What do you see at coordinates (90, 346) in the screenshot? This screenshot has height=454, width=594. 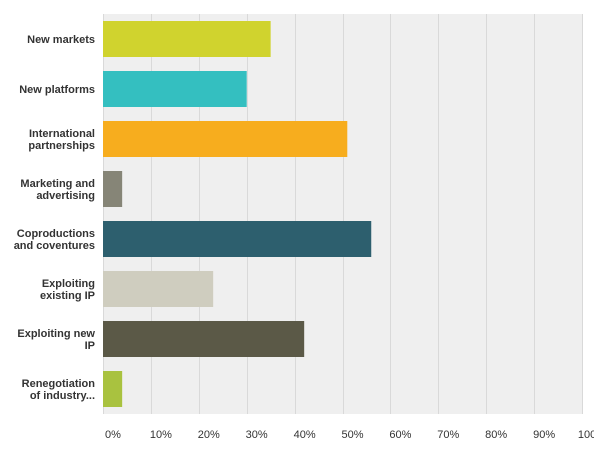 I see `category-label-line: IP` at bounding box center [90, 346].